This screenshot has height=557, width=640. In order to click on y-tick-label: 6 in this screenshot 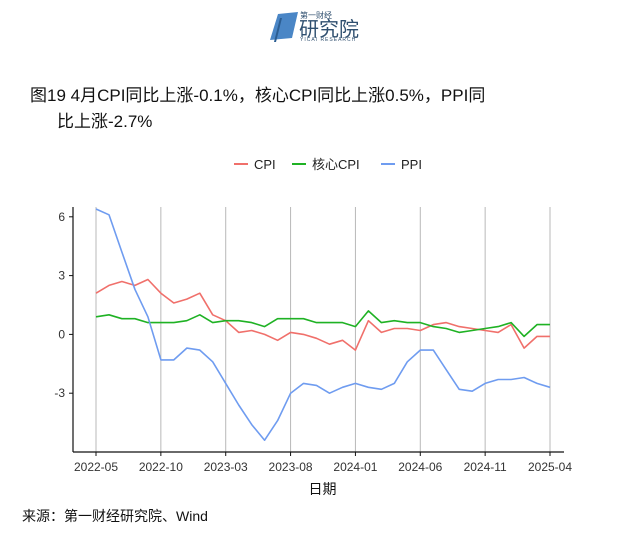, I will do `click(61, 217)`.